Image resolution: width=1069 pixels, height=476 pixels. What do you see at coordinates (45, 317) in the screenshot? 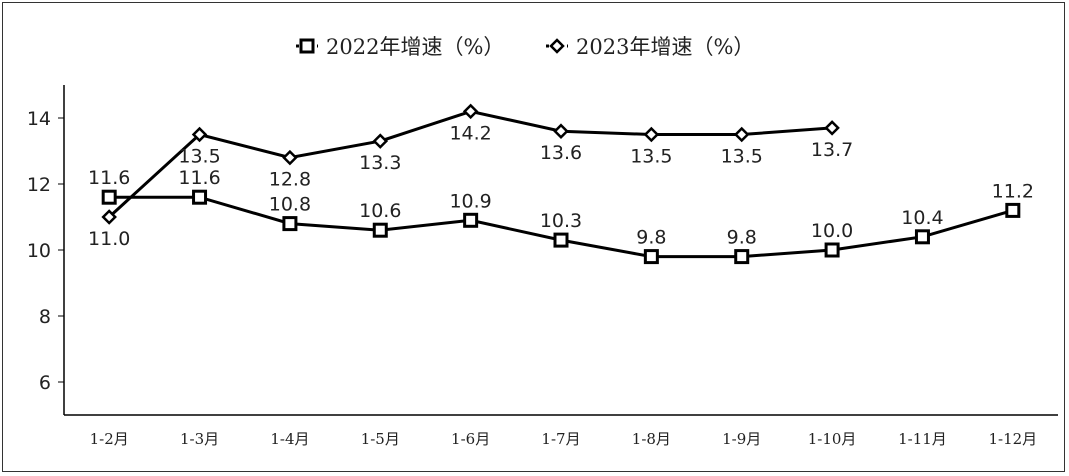
I see `y-tick-label: 8` at bounding box center [45, 317].